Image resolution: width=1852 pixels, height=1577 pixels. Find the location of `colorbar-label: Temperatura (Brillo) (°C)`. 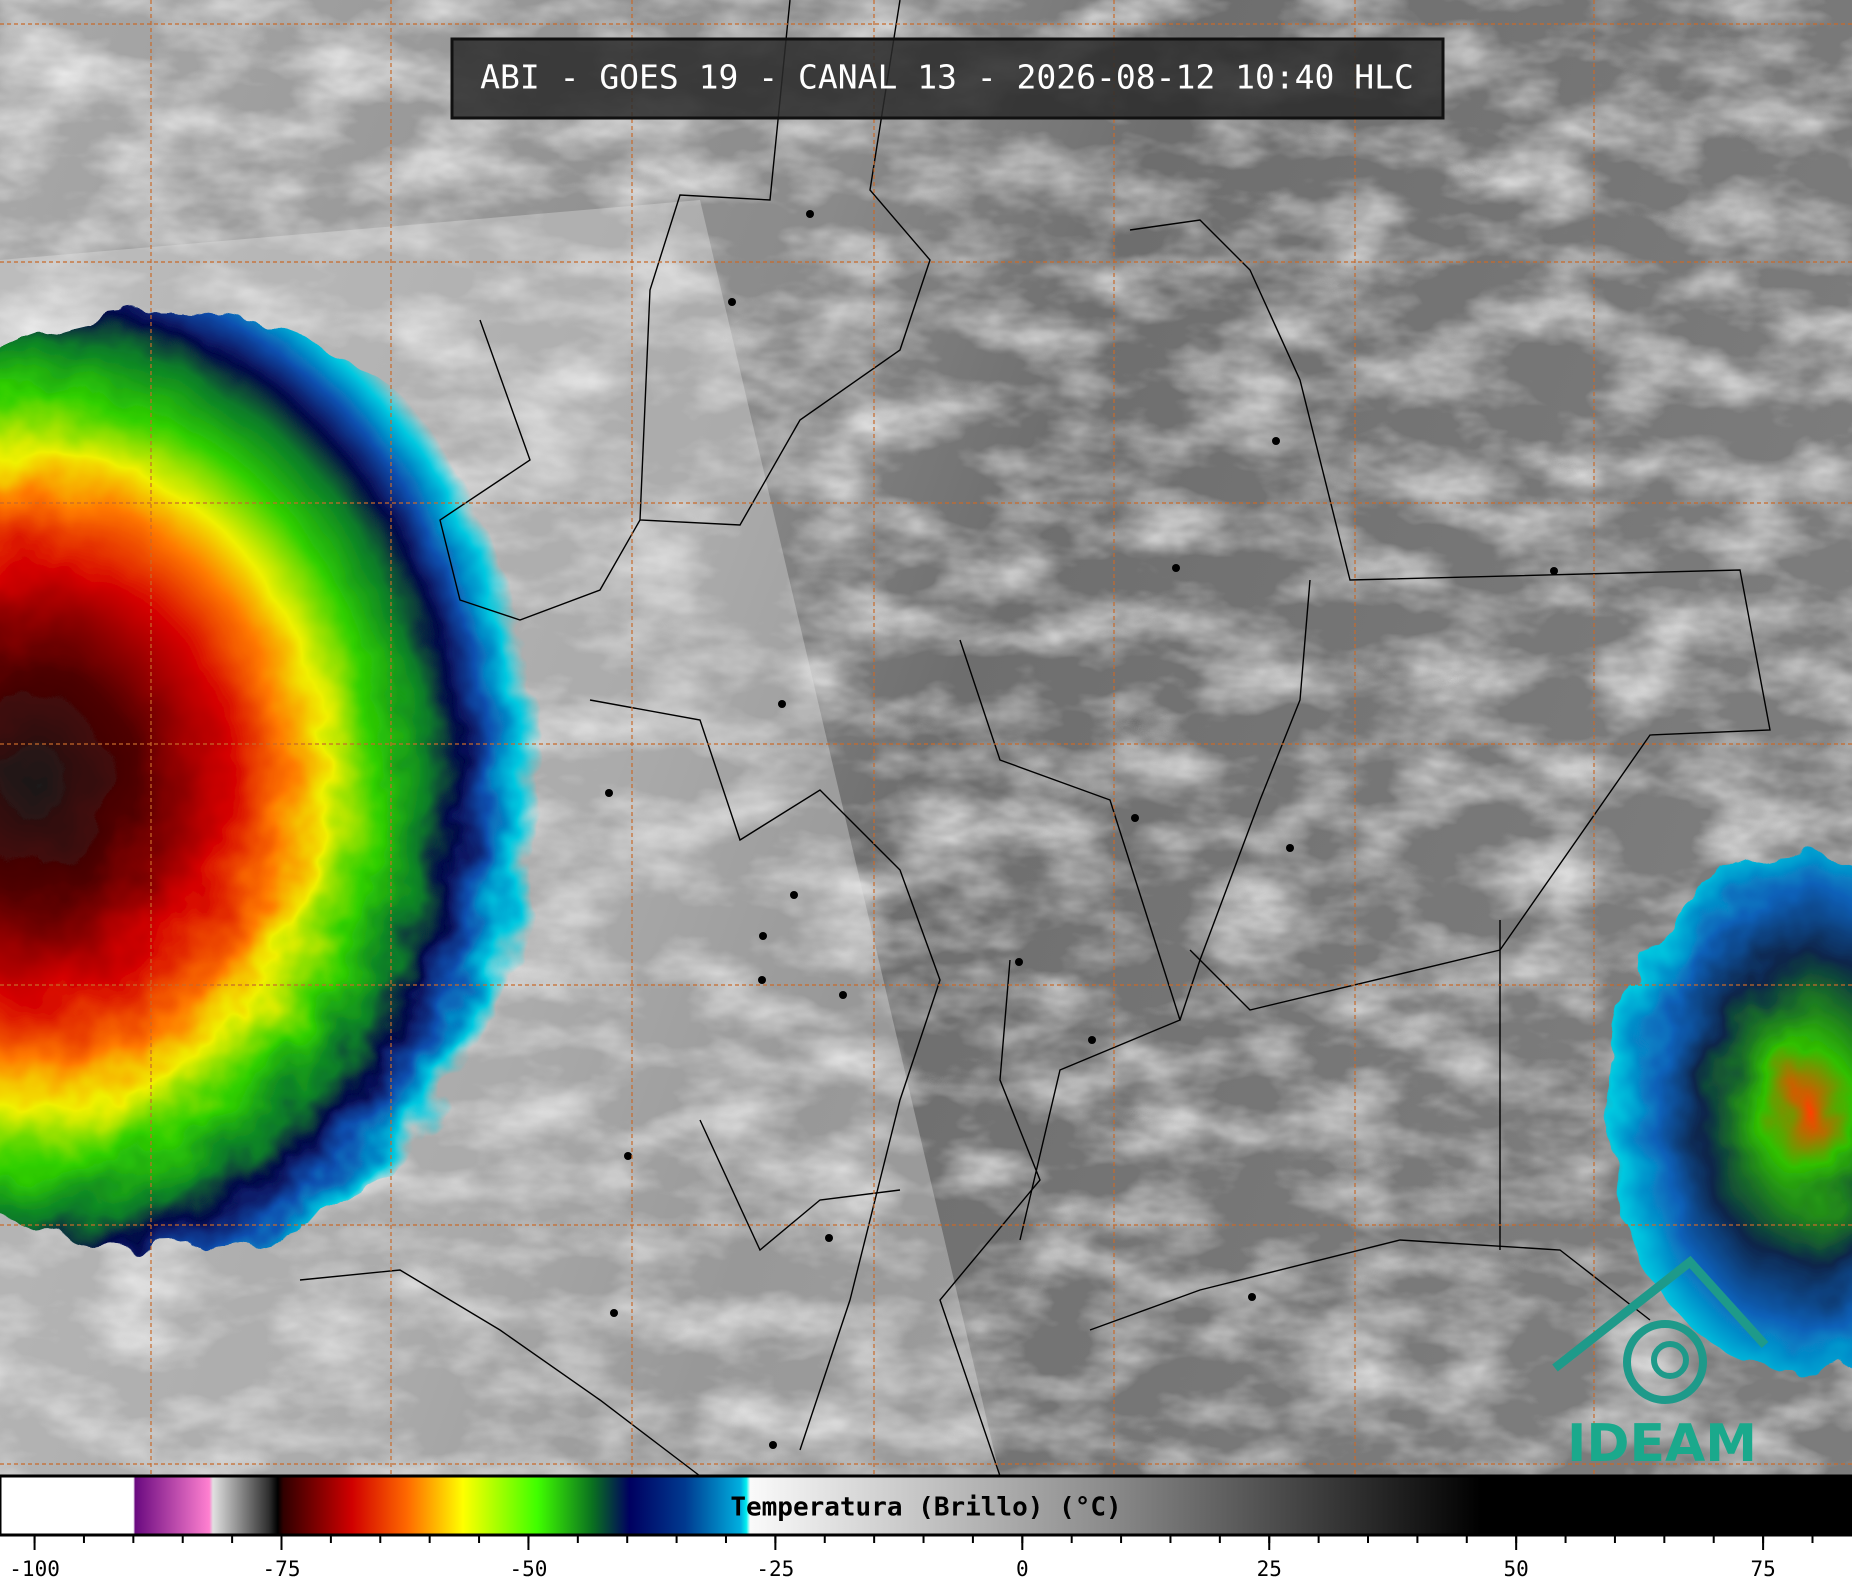

colorbar-label: Temperatura (Brillo) (°C) is located at coordinates (925, 1508).